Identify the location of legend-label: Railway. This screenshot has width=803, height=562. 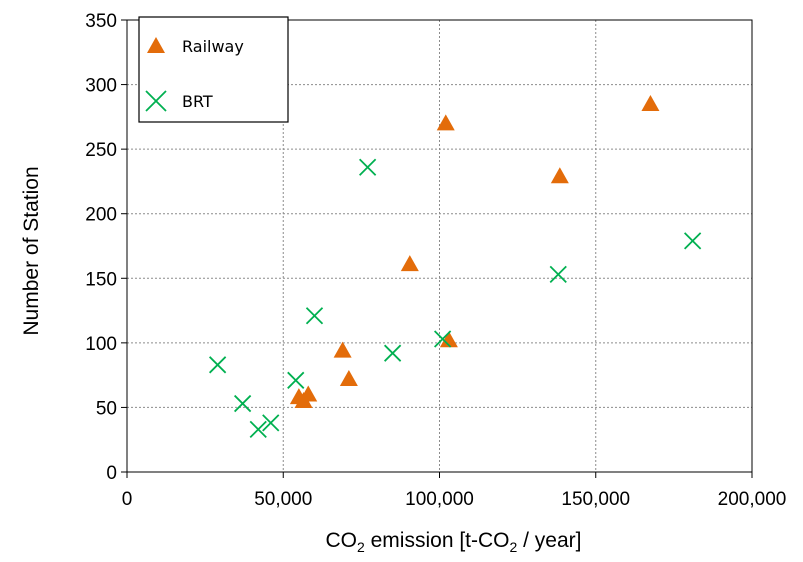
(213, 46).